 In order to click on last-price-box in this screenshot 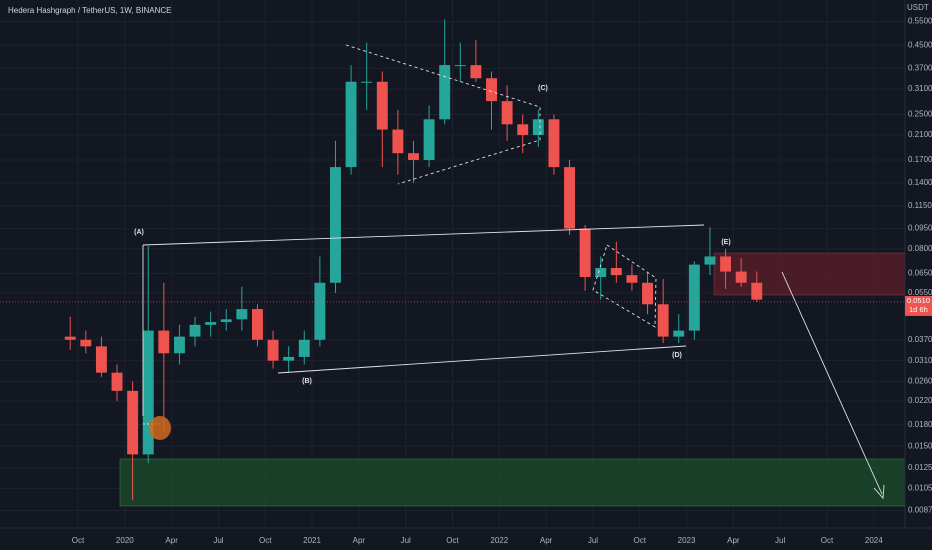, I will do `click(918, 305)`.